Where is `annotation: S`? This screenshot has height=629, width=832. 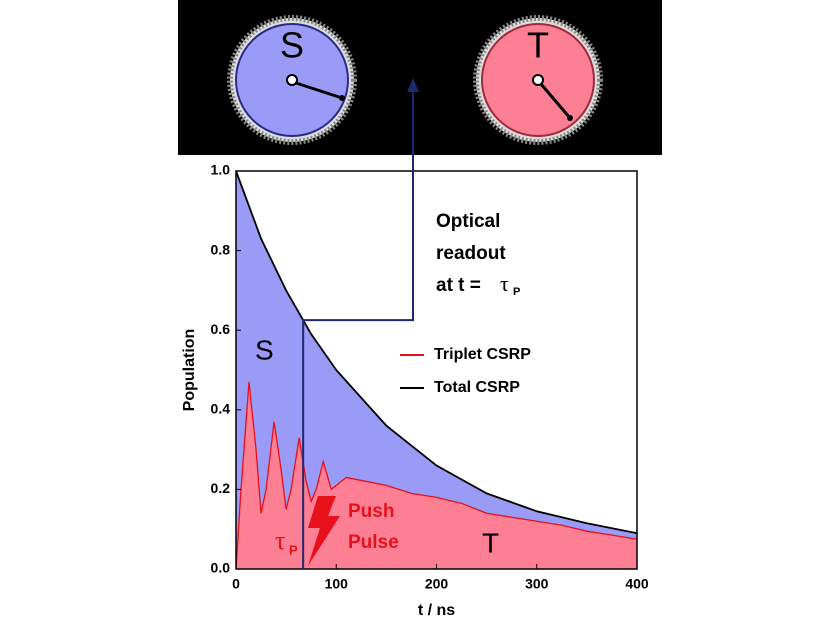
annotation: S is located at coordinates (264, 349).